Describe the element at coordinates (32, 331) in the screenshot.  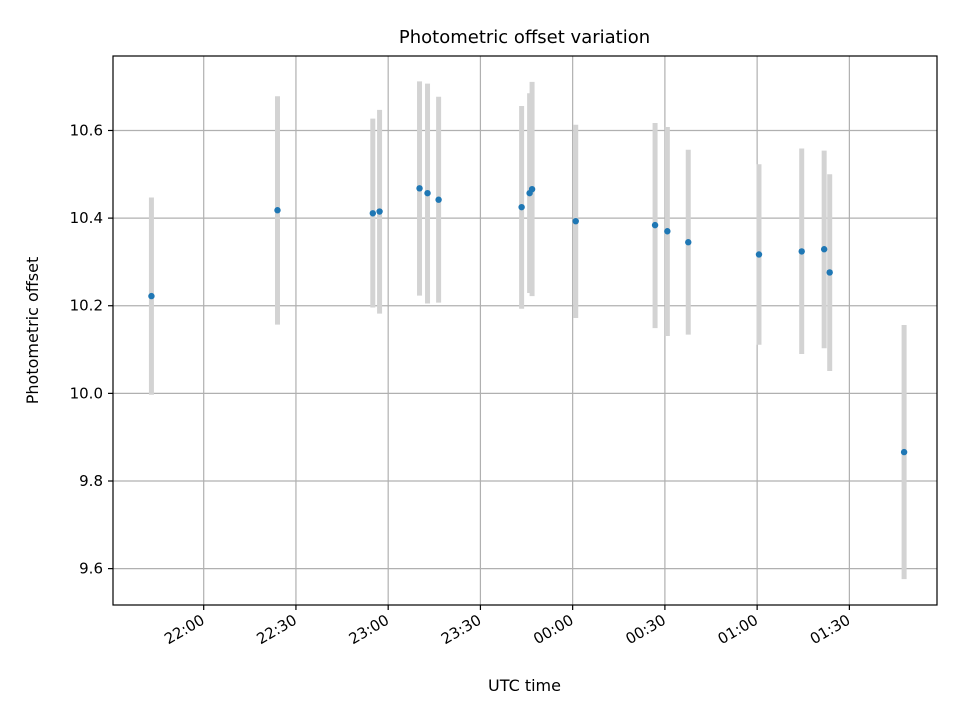
I see `y-axis-title: Photometric offset` at that location.